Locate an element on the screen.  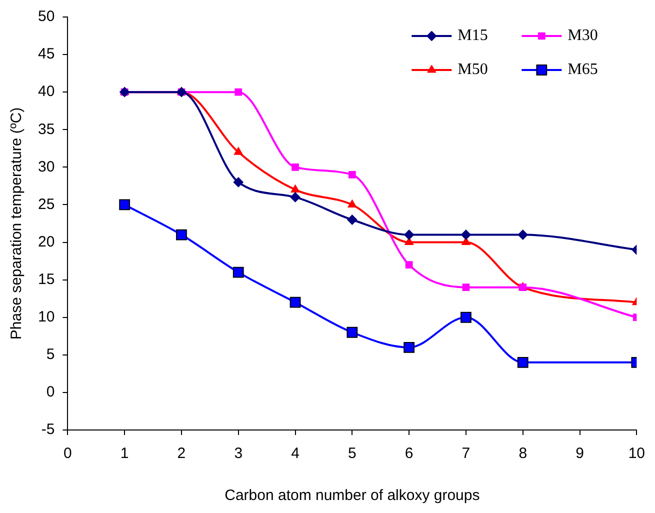
x-tick-label: 4 is located at coordinates (295, 453).